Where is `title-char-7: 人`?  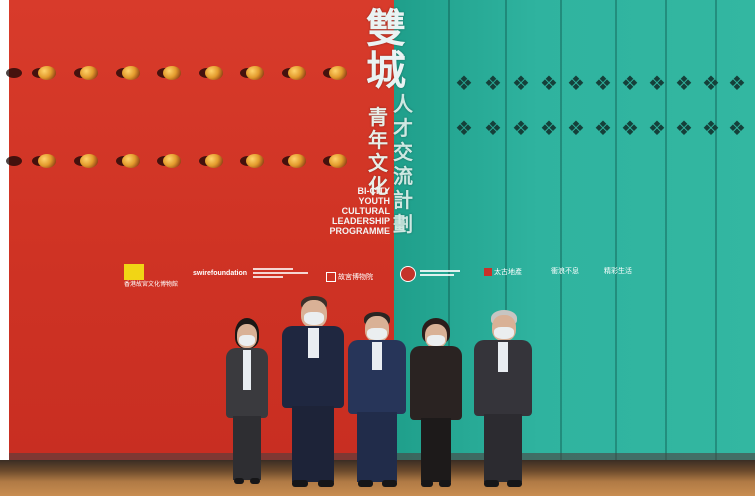
title-char-7: 人 is located at coordinates (403, 104).